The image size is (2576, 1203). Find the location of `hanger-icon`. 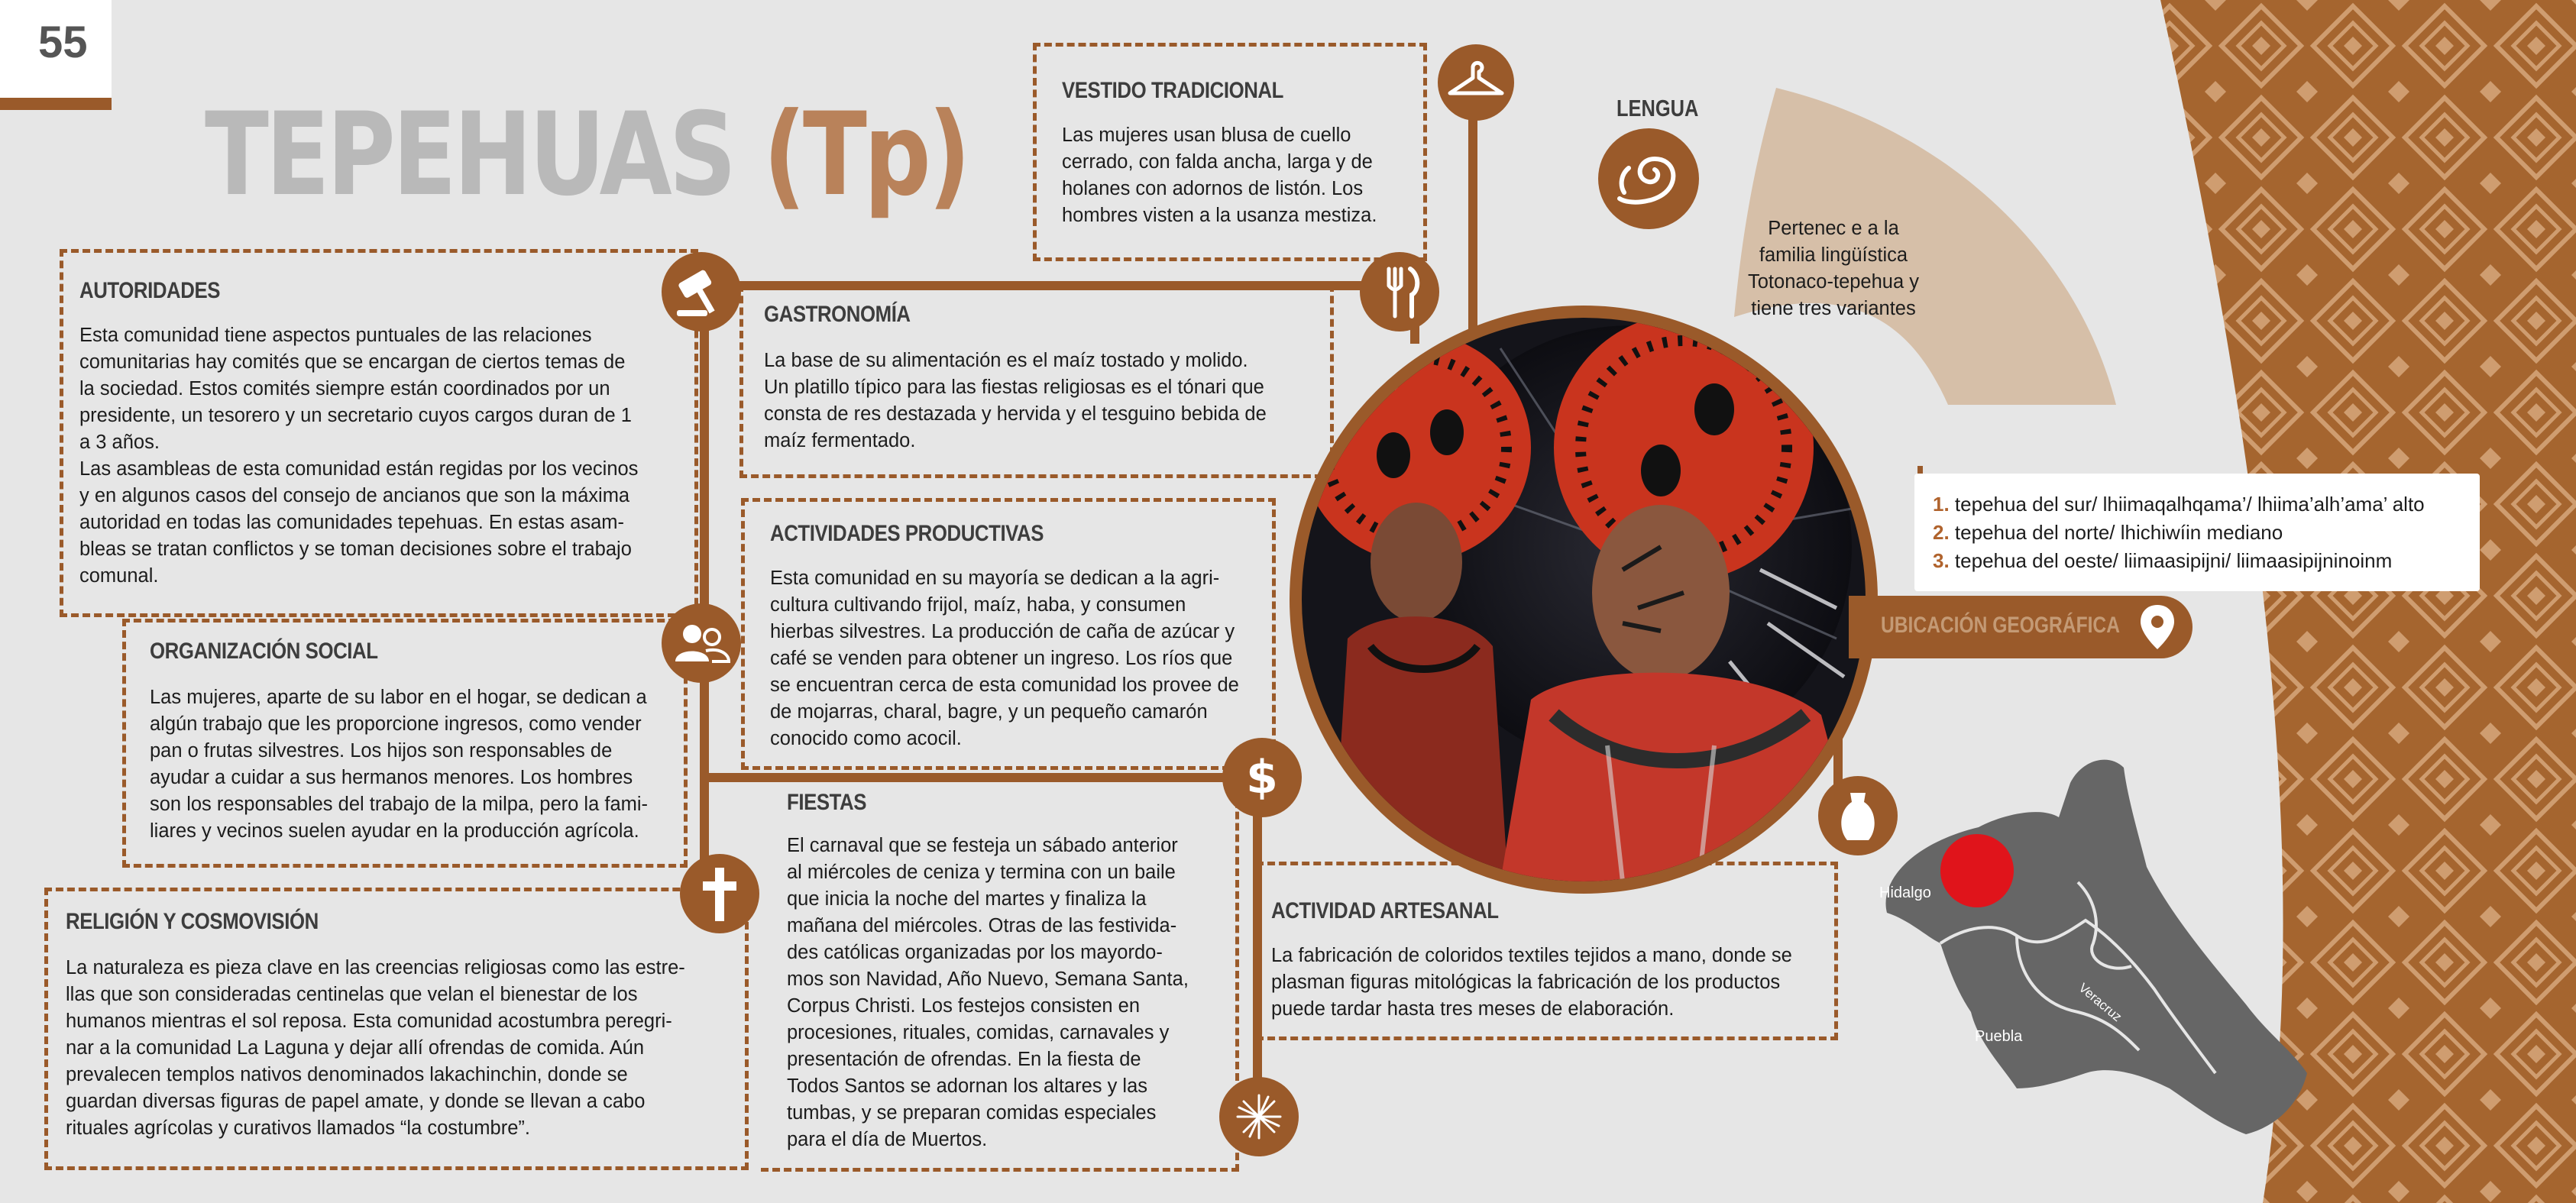

hanger-icon is located at coordinates (1476, 78).